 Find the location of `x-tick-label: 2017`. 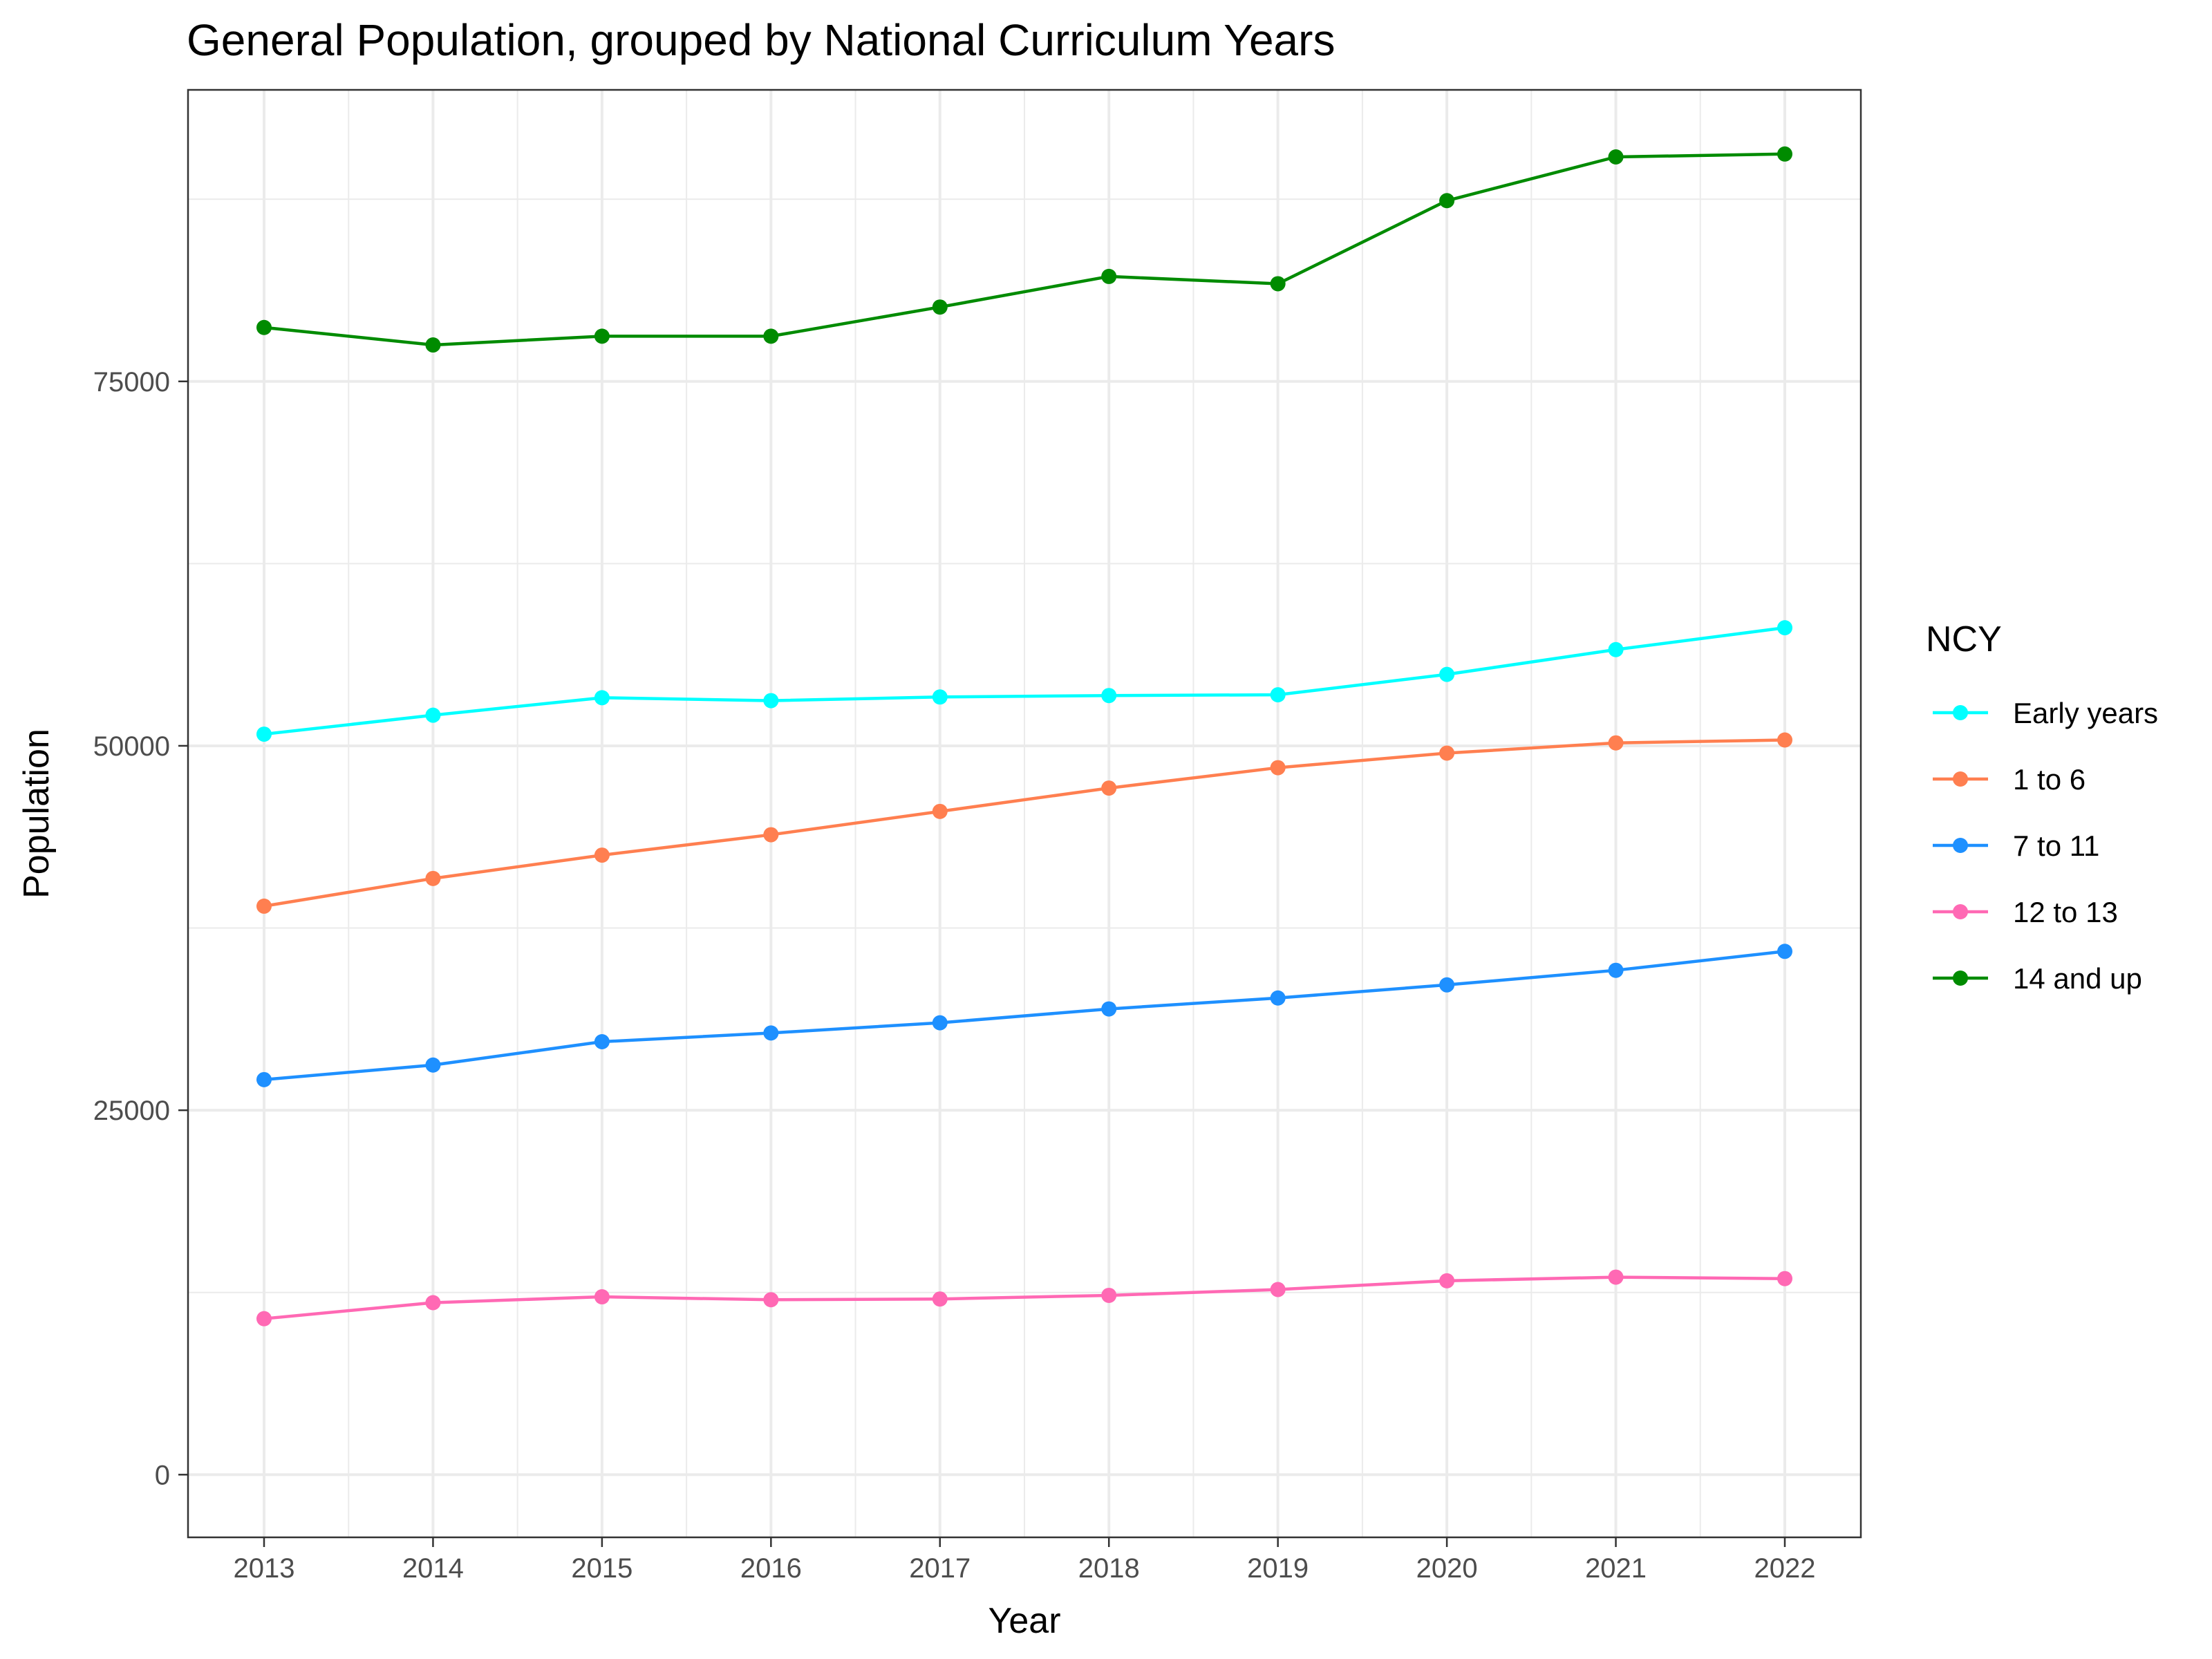

x-tick-label: 2017 is located at coordinates (940, 1568).